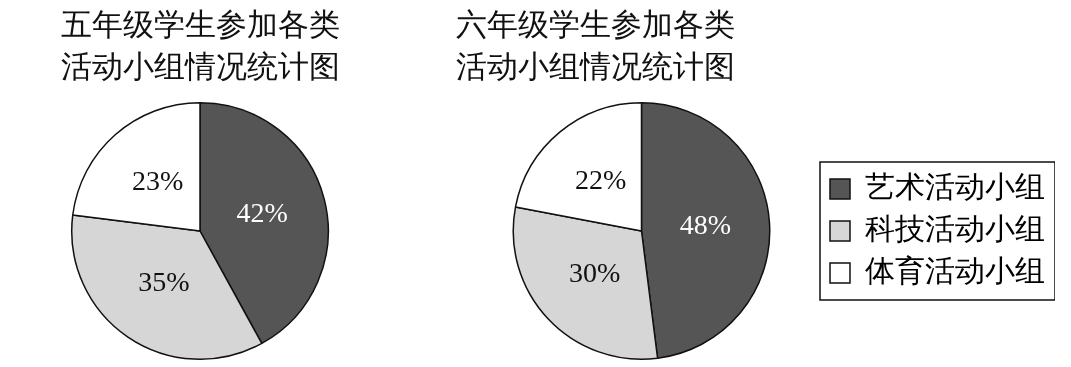  Describe the element at coordinates (705, 225) in the screenshot. I see `data-label: 48%` at that location.